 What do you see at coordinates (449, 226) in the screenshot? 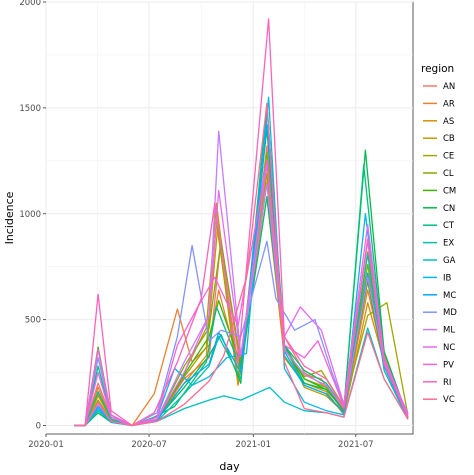
I see `legend-label-ct: CT` at bounding box center [449, 226].